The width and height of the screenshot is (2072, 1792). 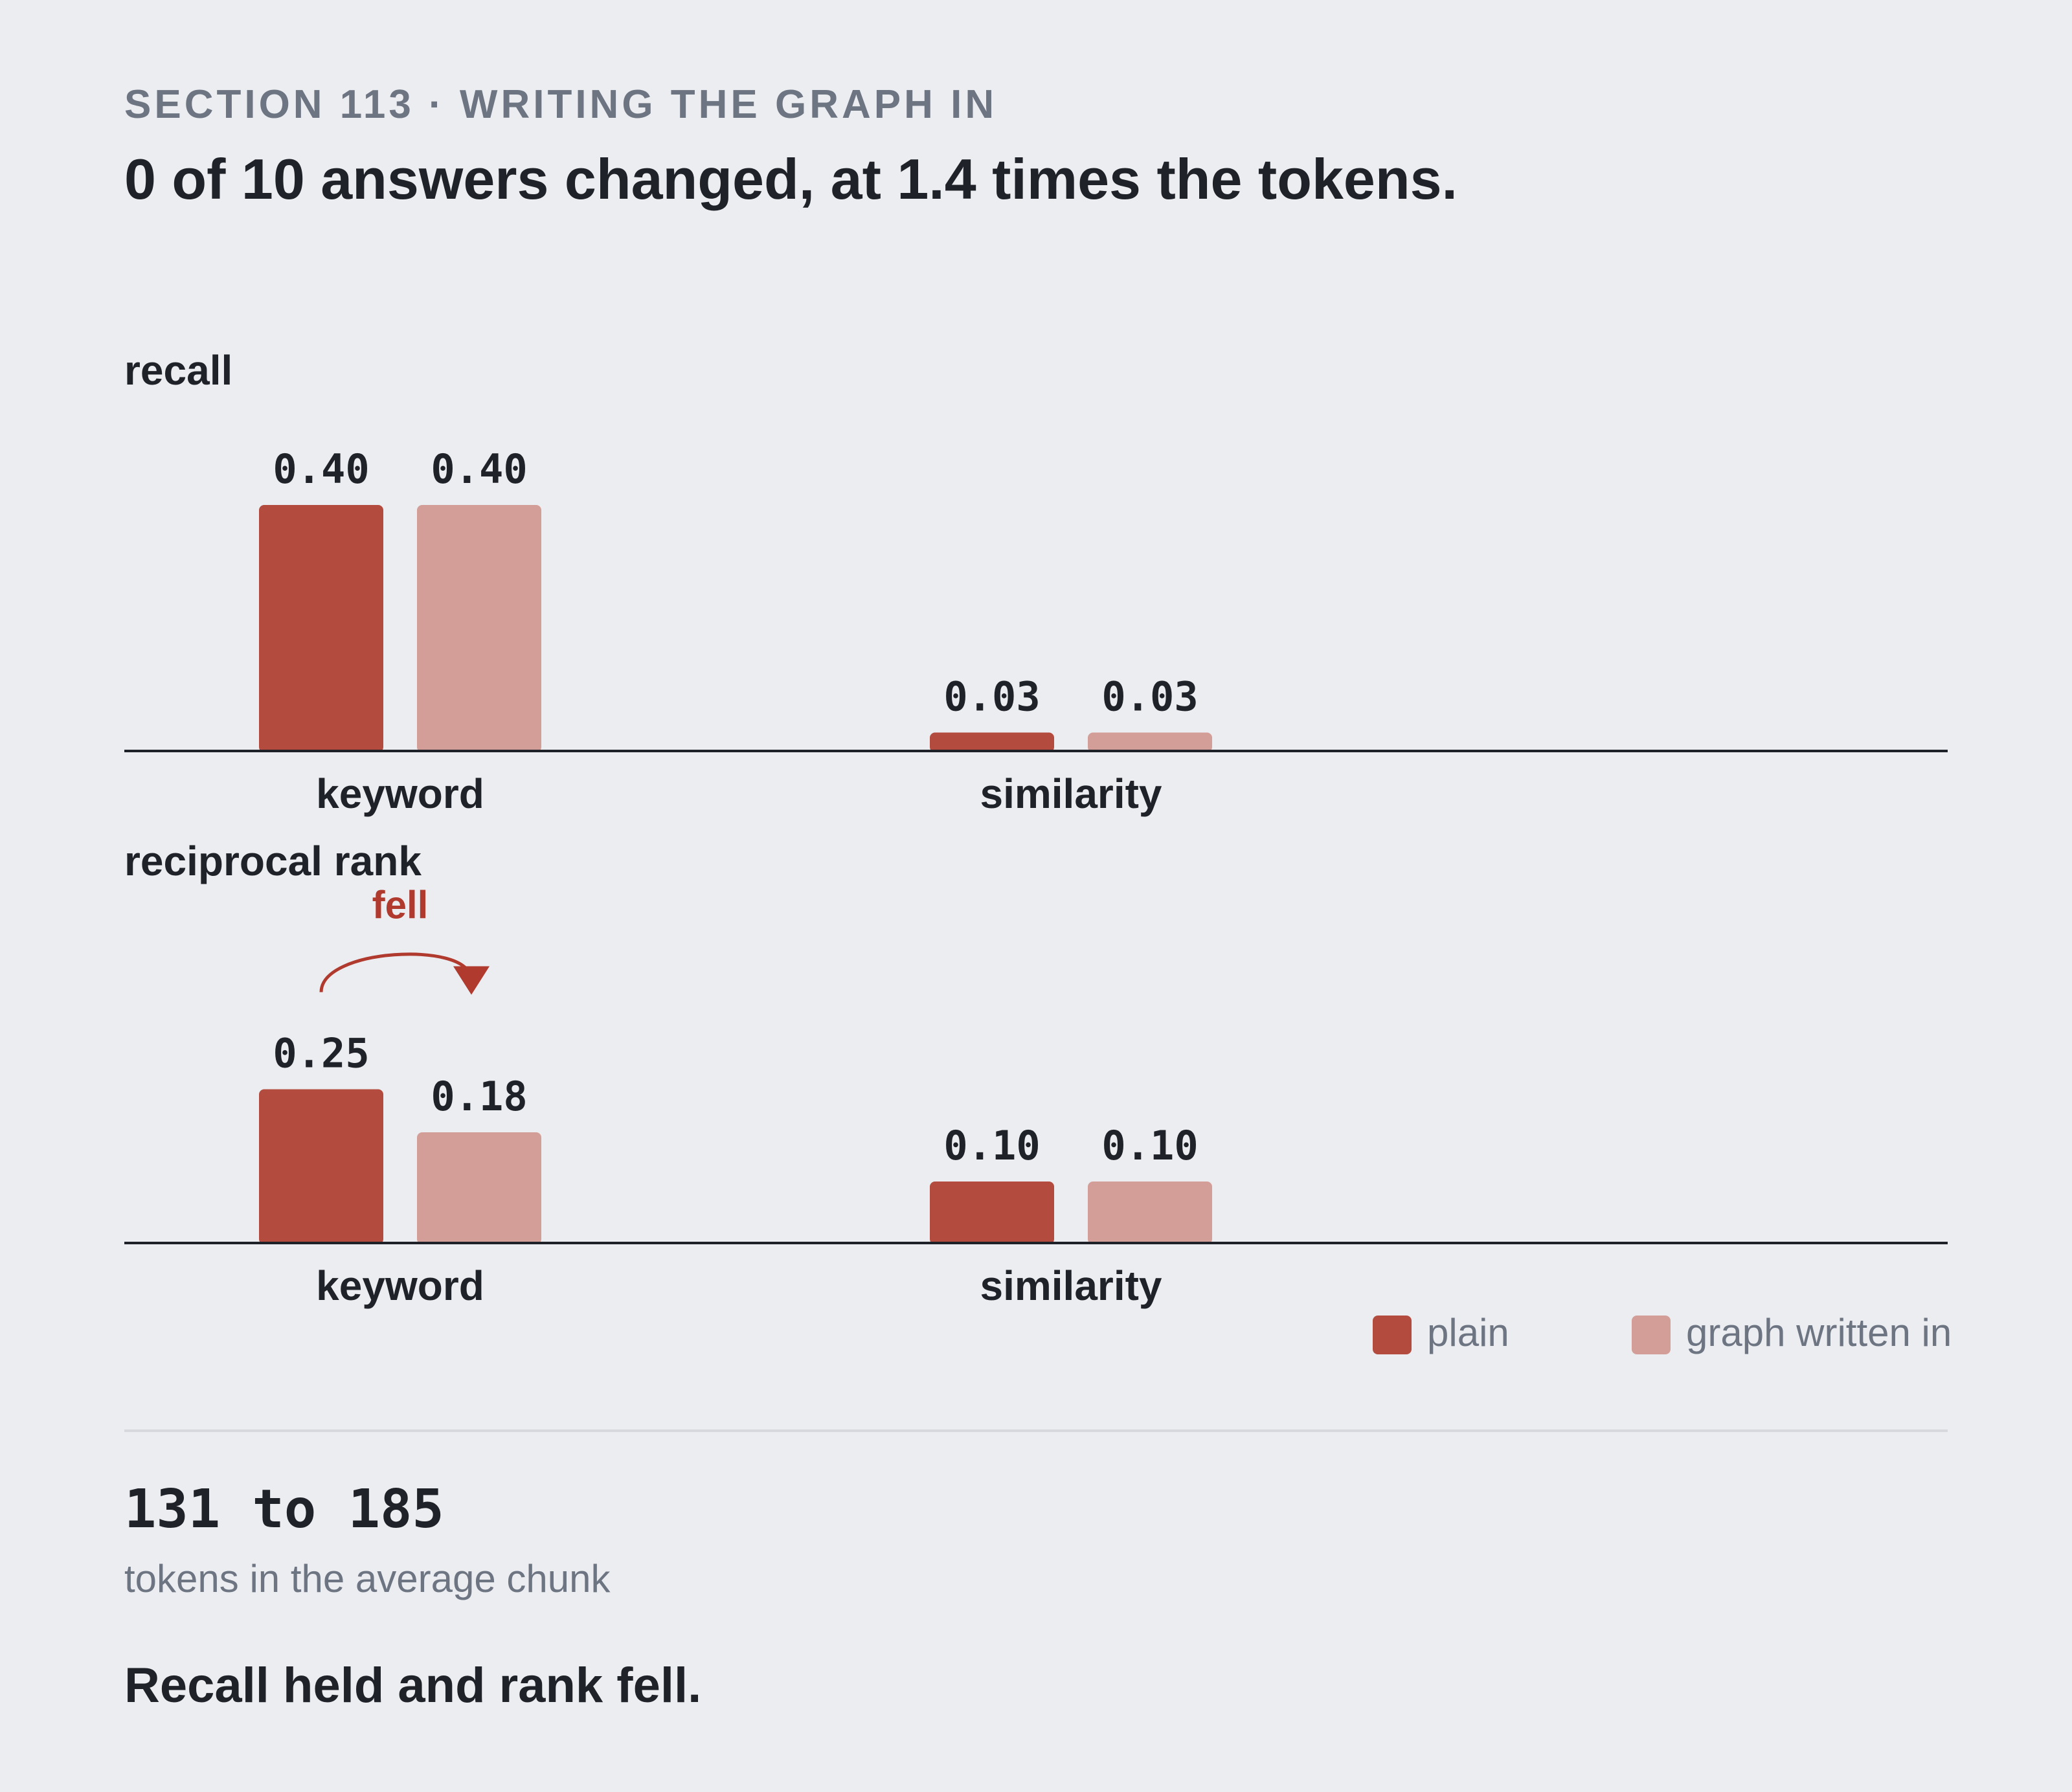 I want to click on bar-reciprocal-rank-similarity-graph-written-in, so click(x=1150, y=1213).